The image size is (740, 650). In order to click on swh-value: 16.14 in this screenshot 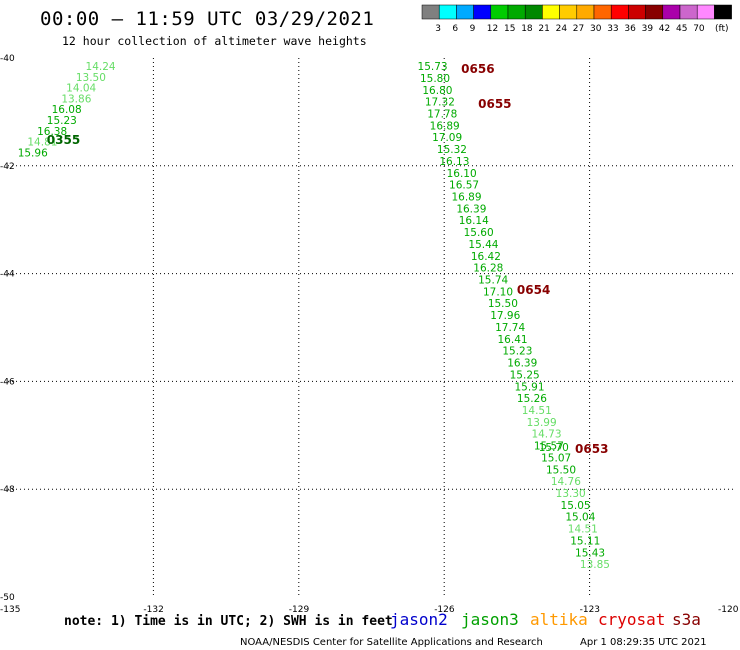, I will do `click(474, 221)`.